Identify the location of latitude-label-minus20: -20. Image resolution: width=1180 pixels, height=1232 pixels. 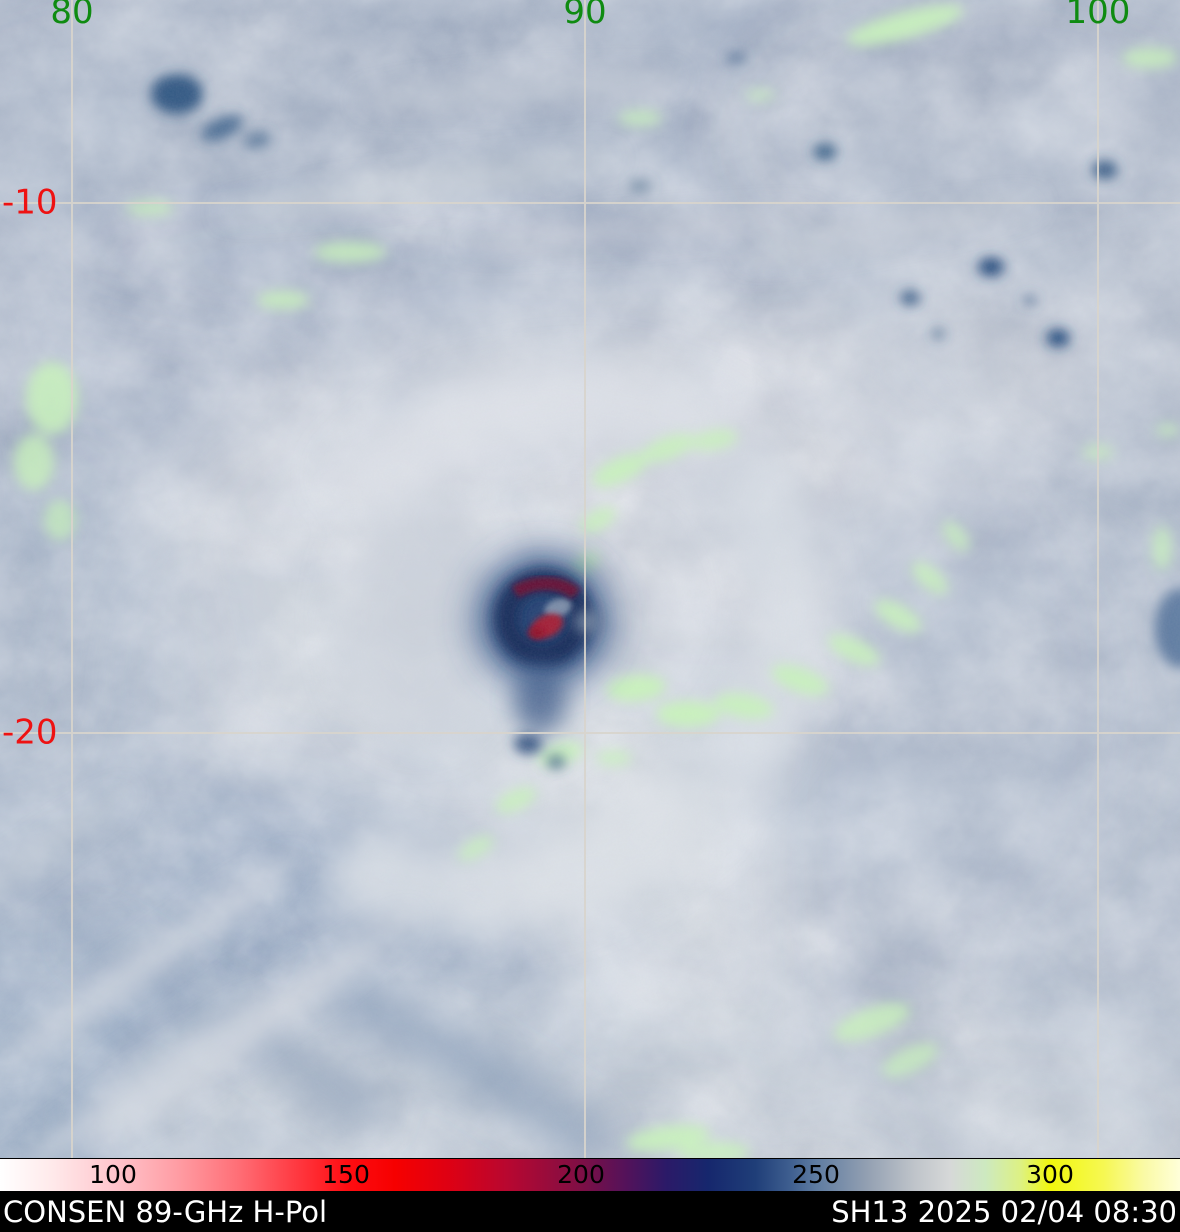
(30, 732).